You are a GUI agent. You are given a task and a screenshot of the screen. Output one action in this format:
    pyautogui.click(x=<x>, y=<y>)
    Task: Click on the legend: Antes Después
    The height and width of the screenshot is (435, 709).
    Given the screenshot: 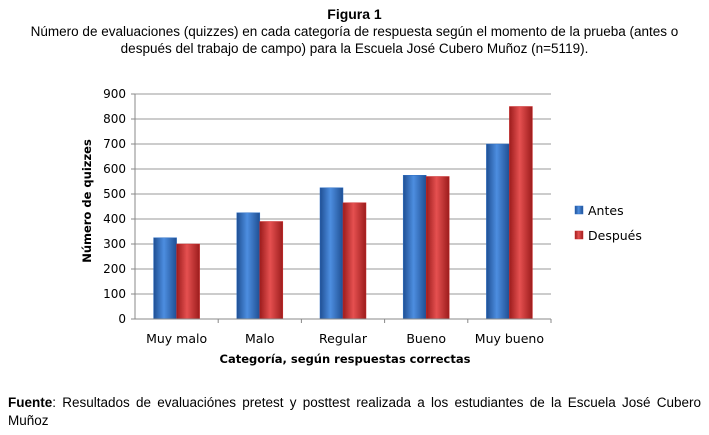 What is the action you would take?
    pyautogui.click(x=608, y=223)
    